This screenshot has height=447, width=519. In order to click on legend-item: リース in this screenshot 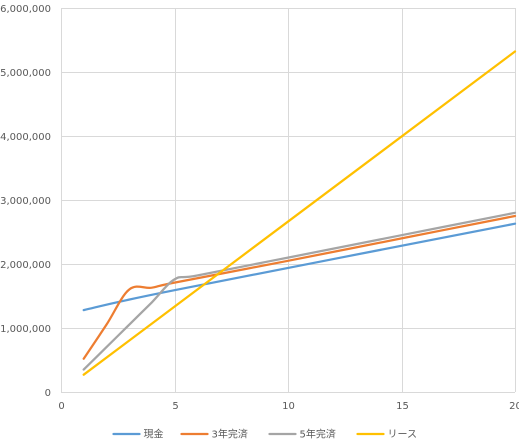, I will do `click(387, 435)`.